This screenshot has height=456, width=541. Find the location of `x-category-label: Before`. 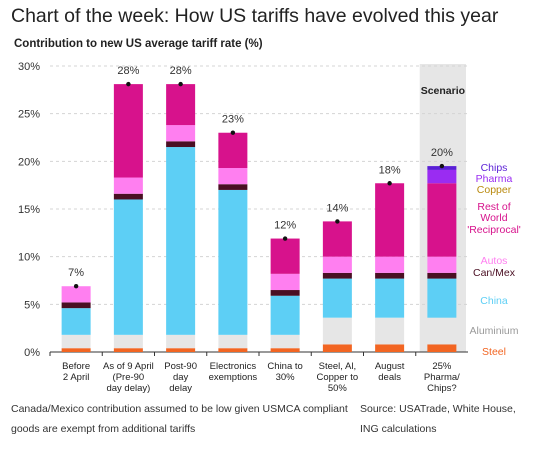

x-category-label: Before is located at coordinates (76, 366).